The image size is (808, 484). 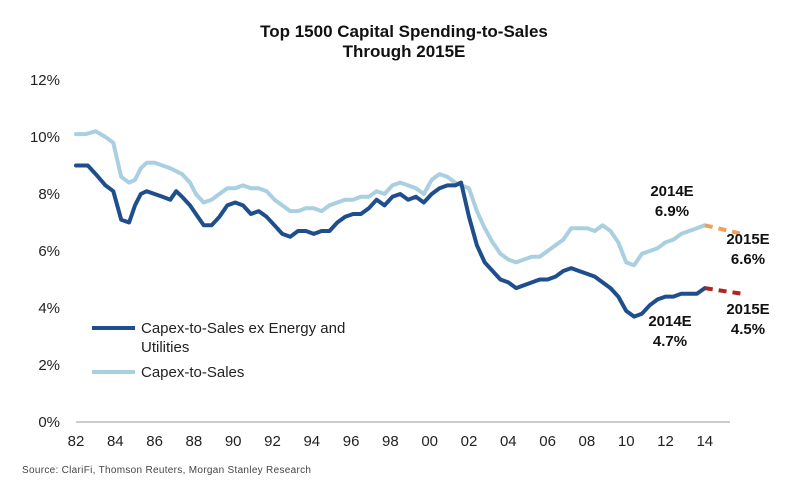 What do you see at coordinates (626, 441) in the screenshot?
I see `x-tick-label: 10` at bounding box center [626, 441].